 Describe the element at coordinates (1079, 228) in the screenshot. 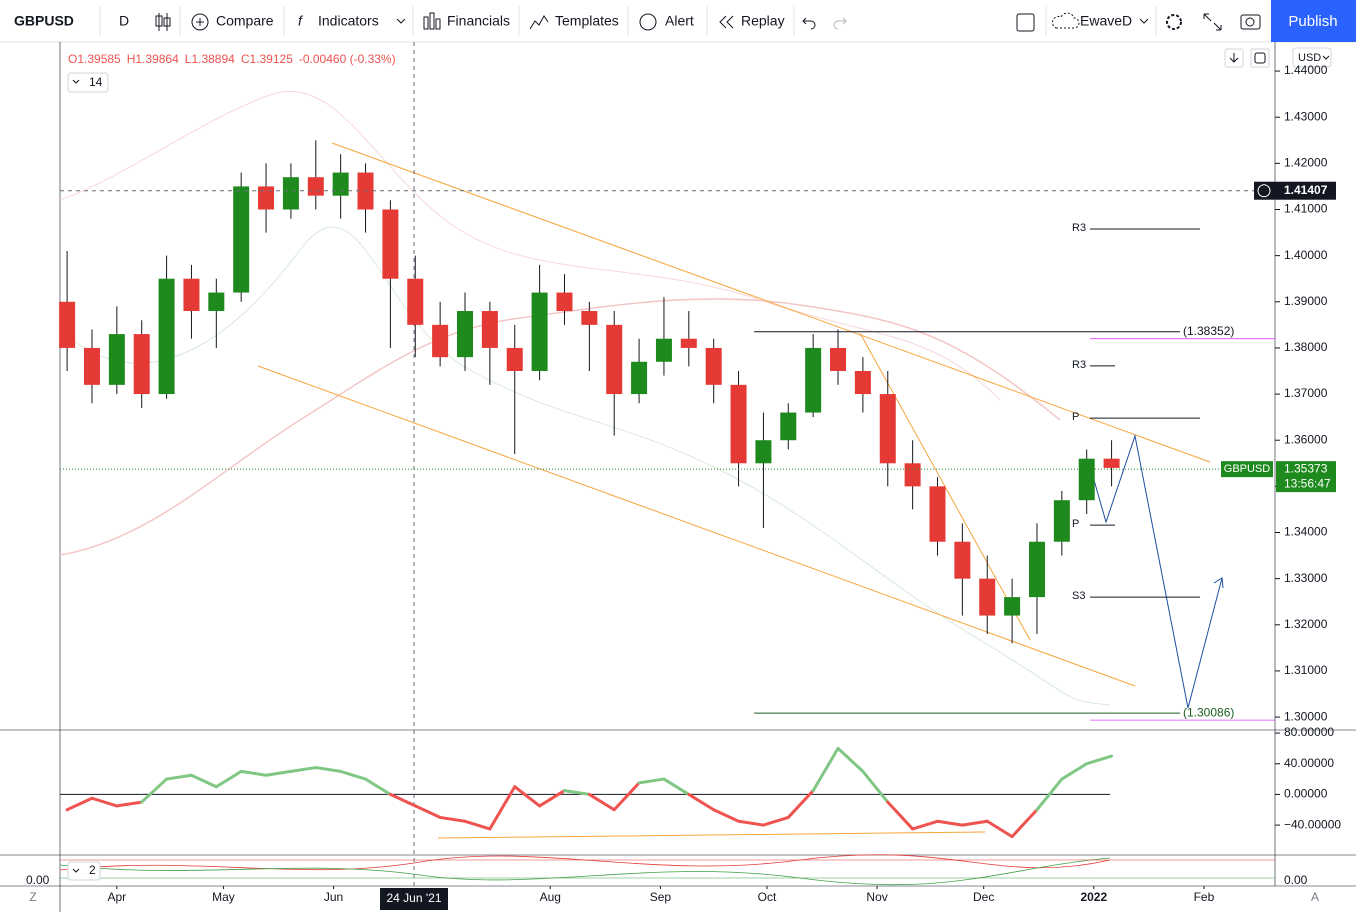

I see `pivot-label: R3` at that location.